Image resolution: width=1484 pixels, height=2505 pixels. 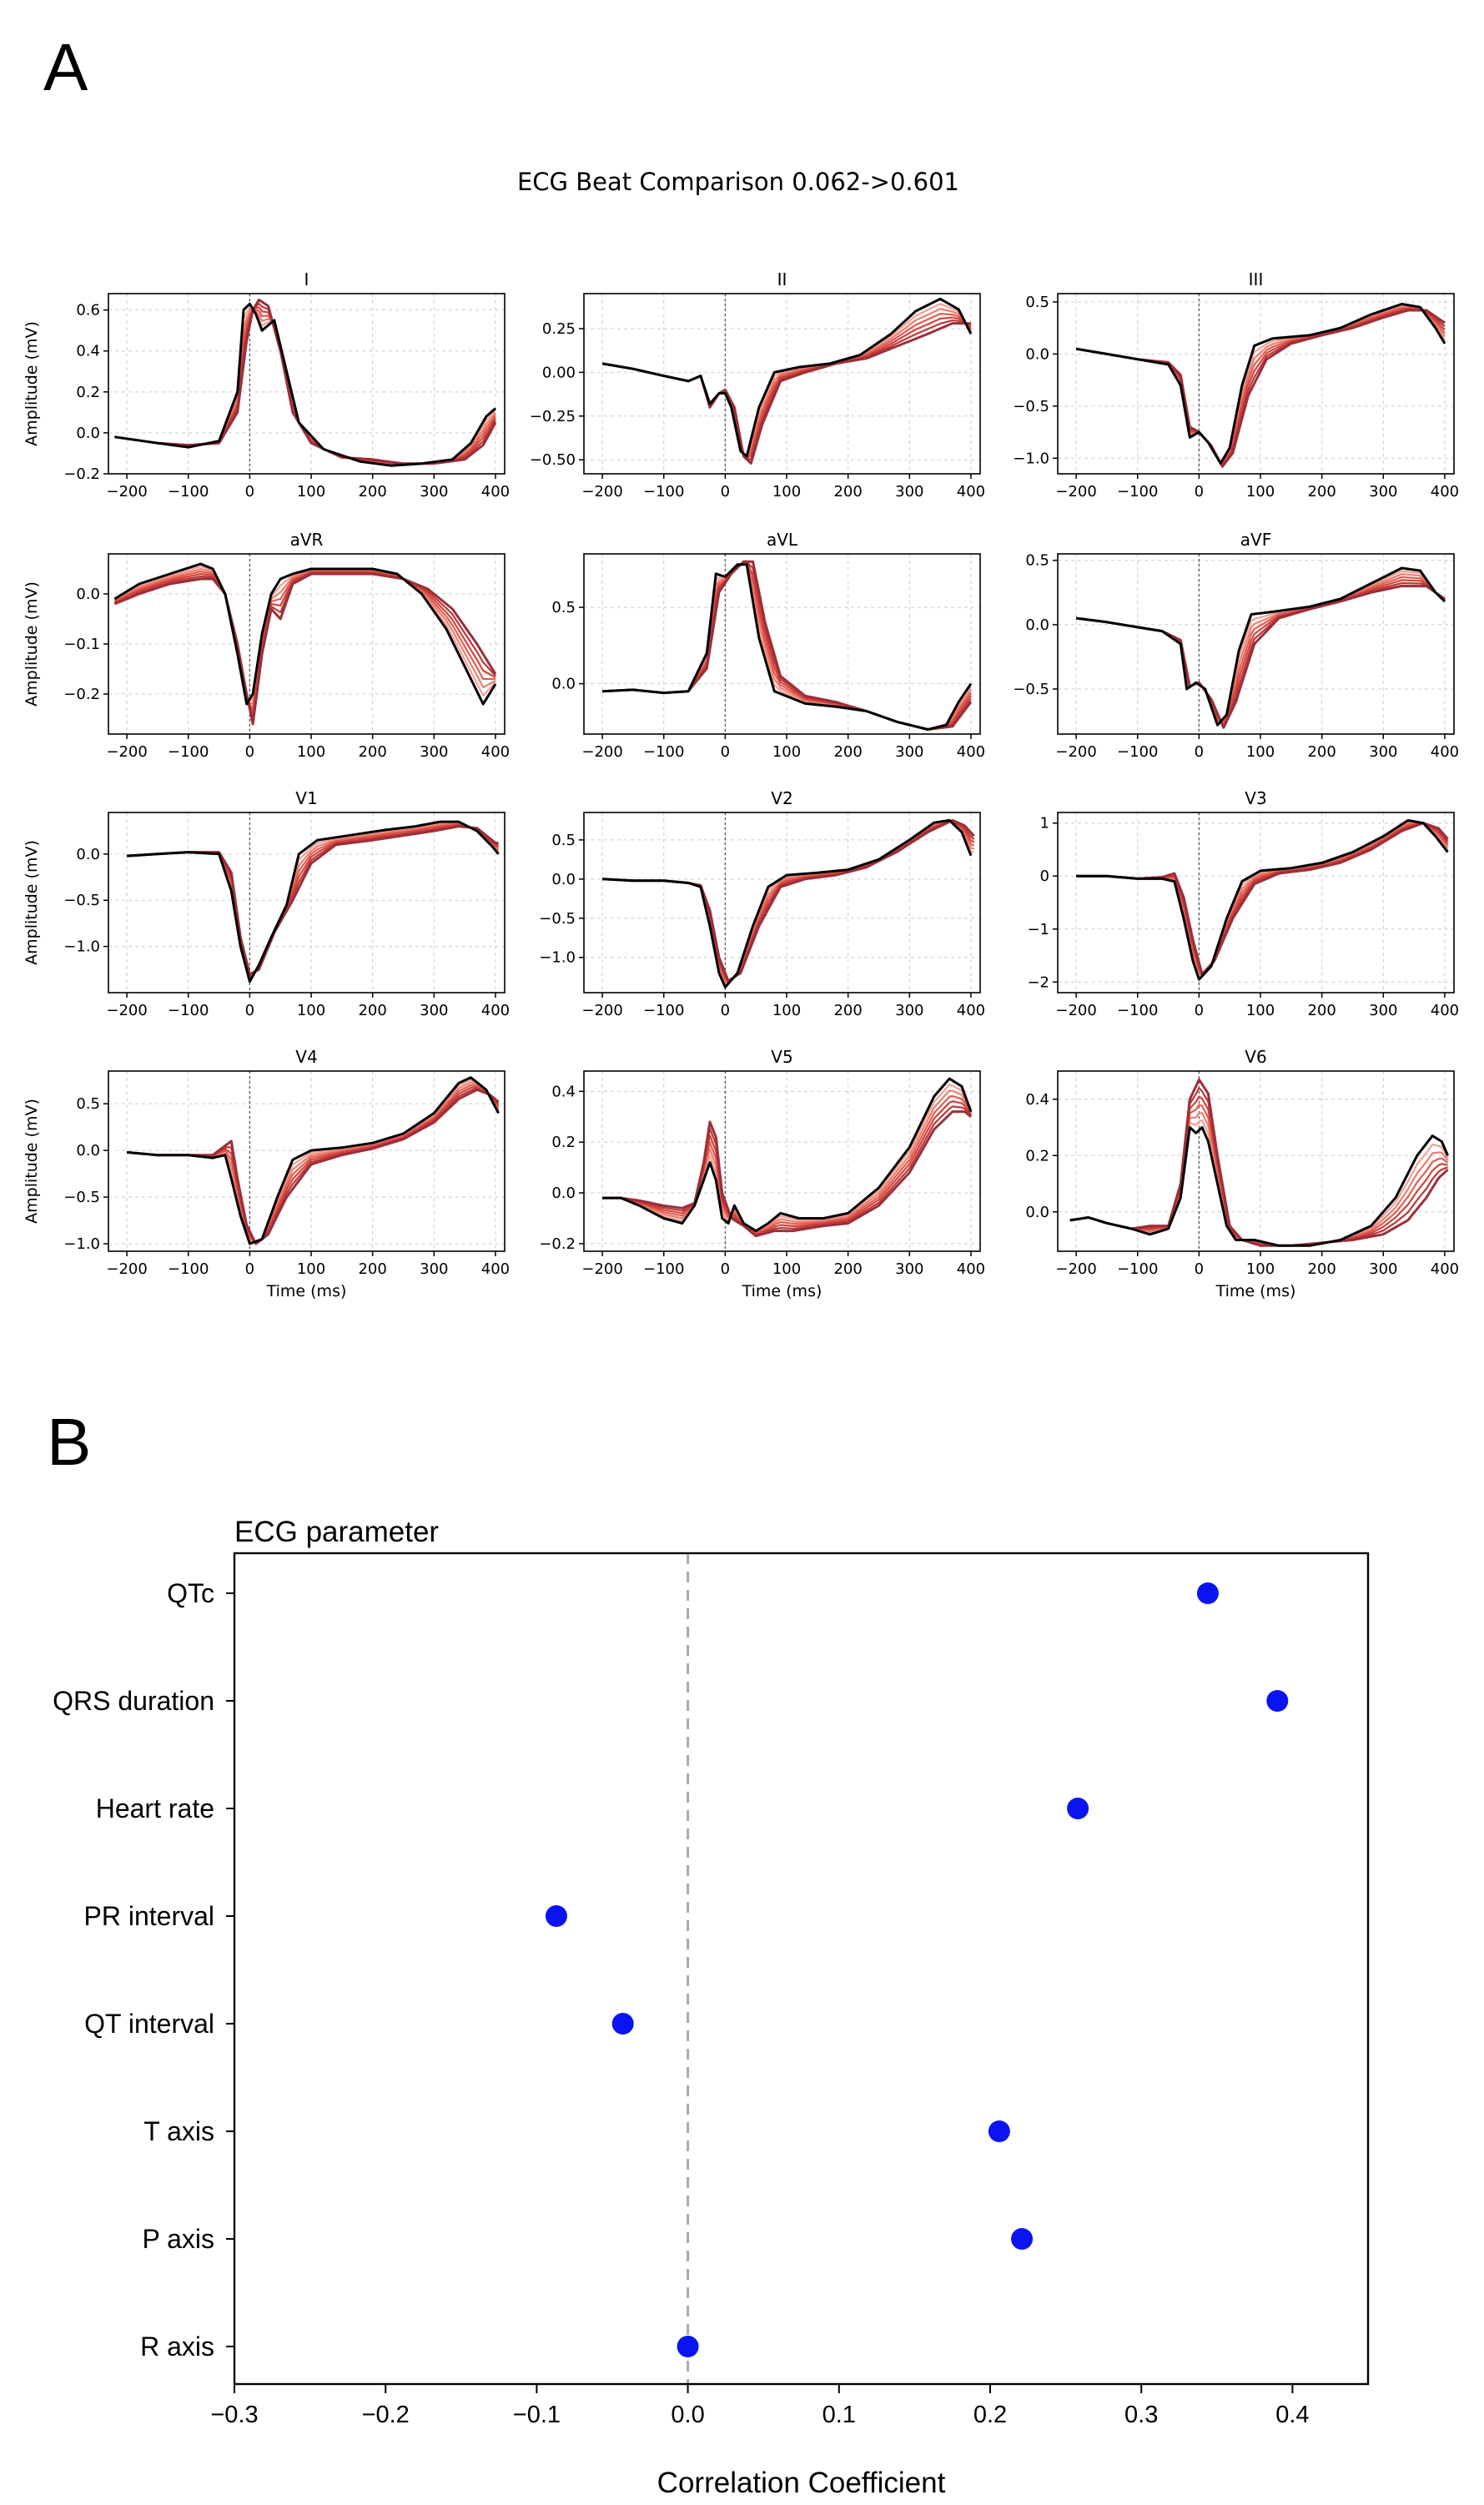 What do you see at coordinates (553, 416) in the screenshot?
I see `y-tick-label: −0.25` at bounding box center [553, 416].